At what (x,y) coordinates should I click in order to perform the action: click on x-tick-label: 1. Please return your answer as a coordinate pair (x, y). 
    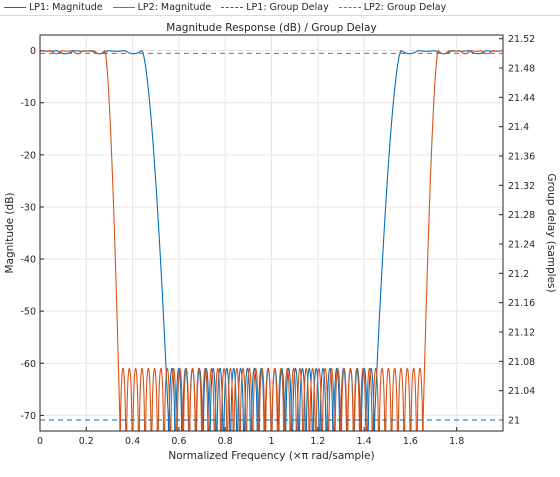
    Looking at the image, I should click on (271, 441).